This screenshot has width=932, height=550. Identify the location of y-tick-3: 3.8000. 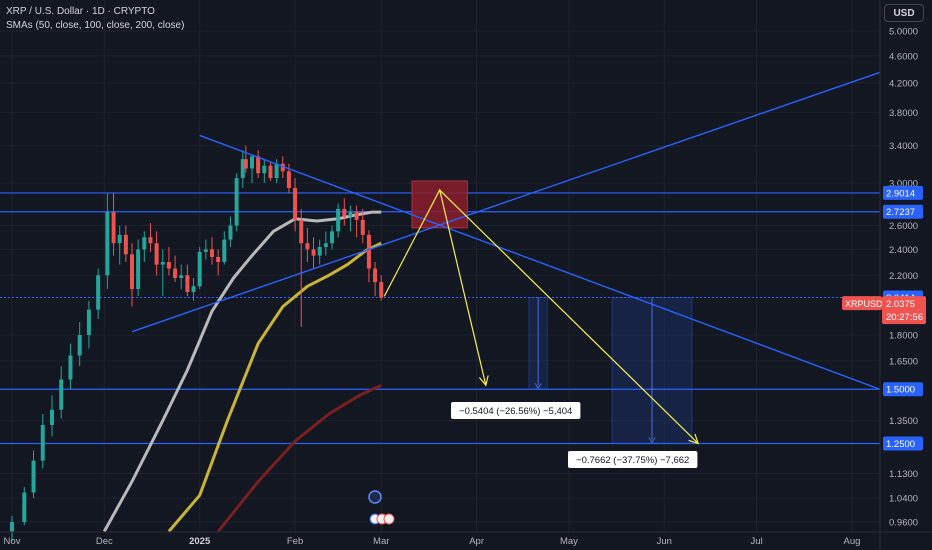
(903, 113).